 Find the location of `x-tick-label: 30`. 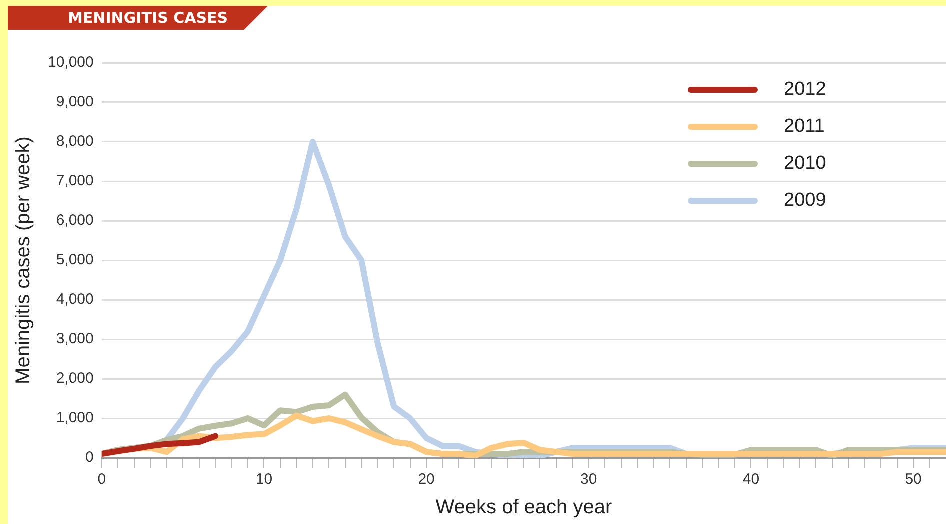

x-tick-label: 30 is located at coordinates (589, 479).